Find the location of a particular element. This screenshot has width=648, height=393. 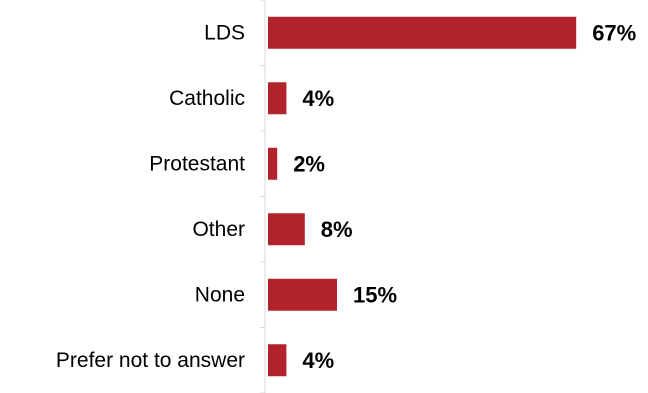

value-label: 2% is located at coordinates (309, 163).